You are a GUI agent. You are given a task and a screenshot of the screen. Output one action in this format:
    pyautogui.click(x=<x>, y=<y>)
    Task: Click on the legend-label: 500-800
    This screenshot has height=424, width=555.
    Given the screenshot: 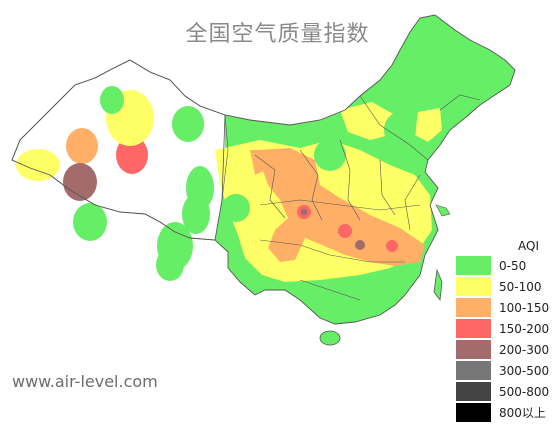 What is the action you would take?
    pyautogui.click(x=524, y=391)
    